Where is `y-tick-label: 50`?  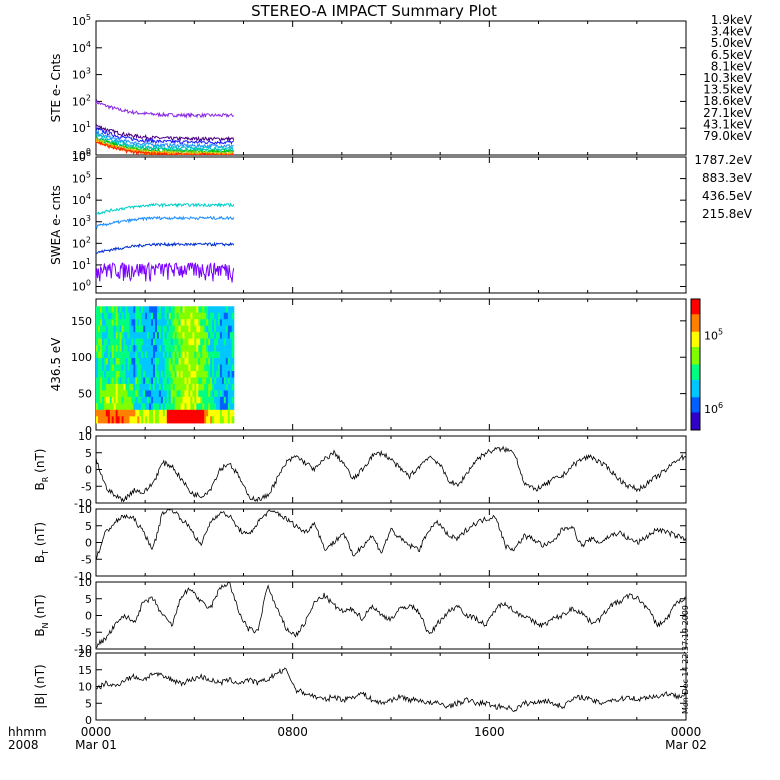 y-tick-label: 50 is located at coordinates (85, 394).